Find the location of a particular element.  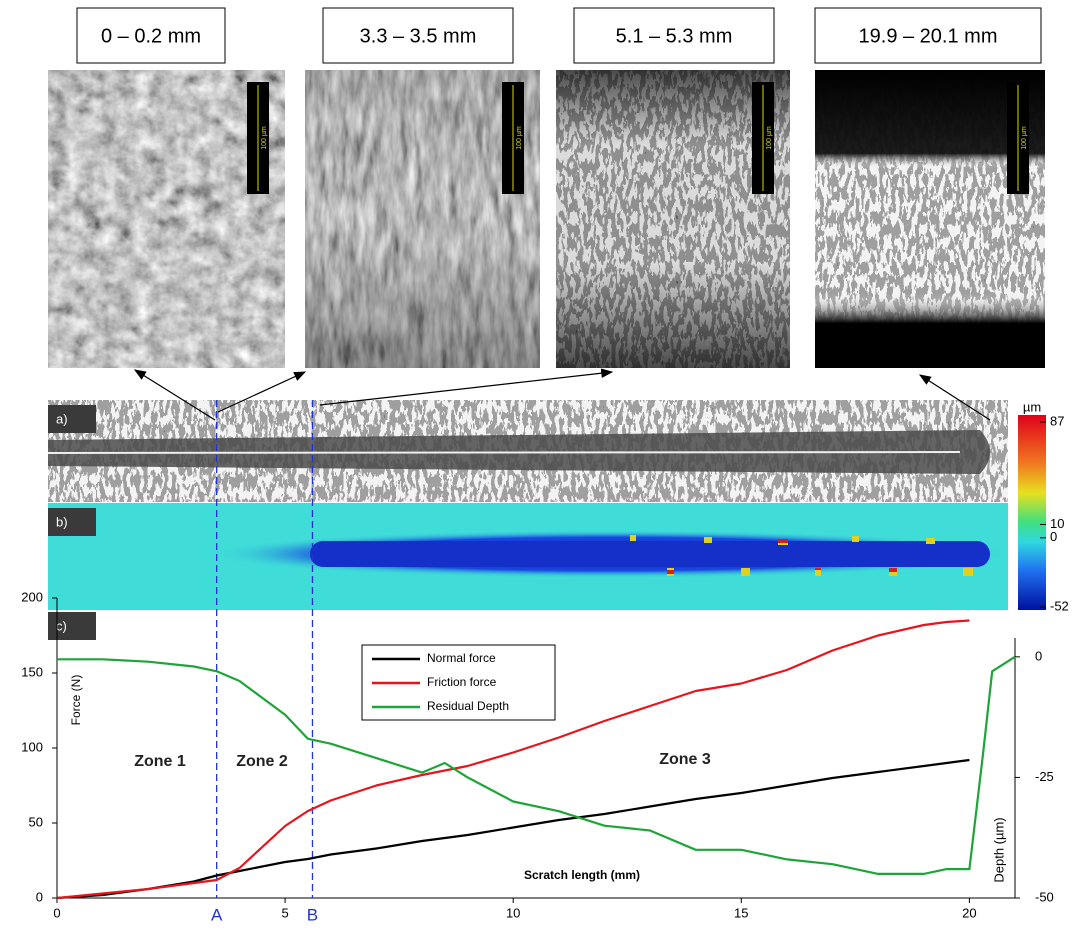

groove-core is located at coordinates (650, 554).